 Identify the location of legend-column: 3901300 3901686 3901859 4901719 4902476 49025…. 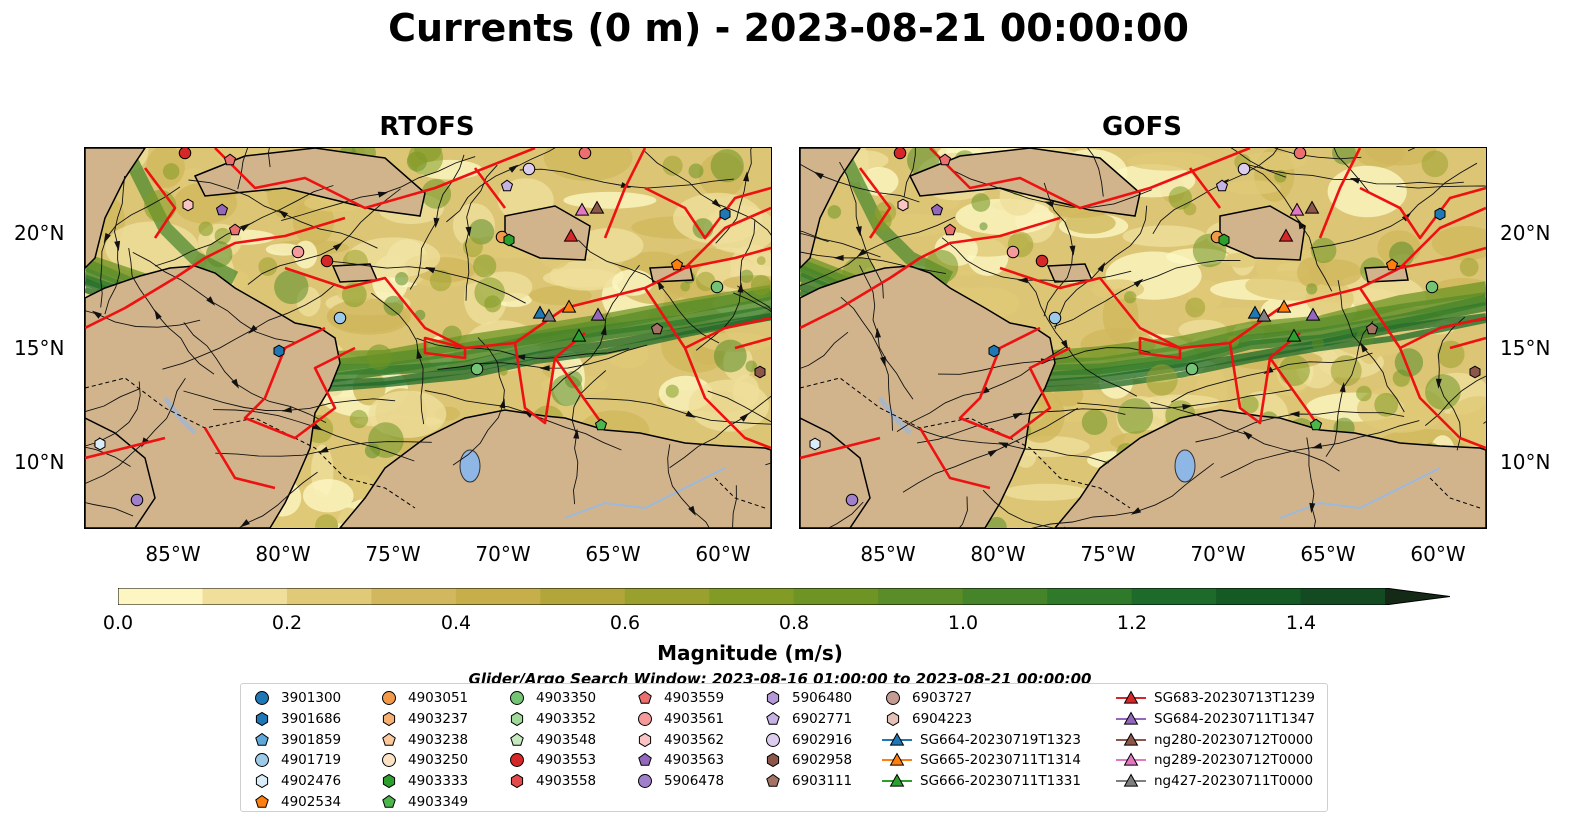
(296, 750).